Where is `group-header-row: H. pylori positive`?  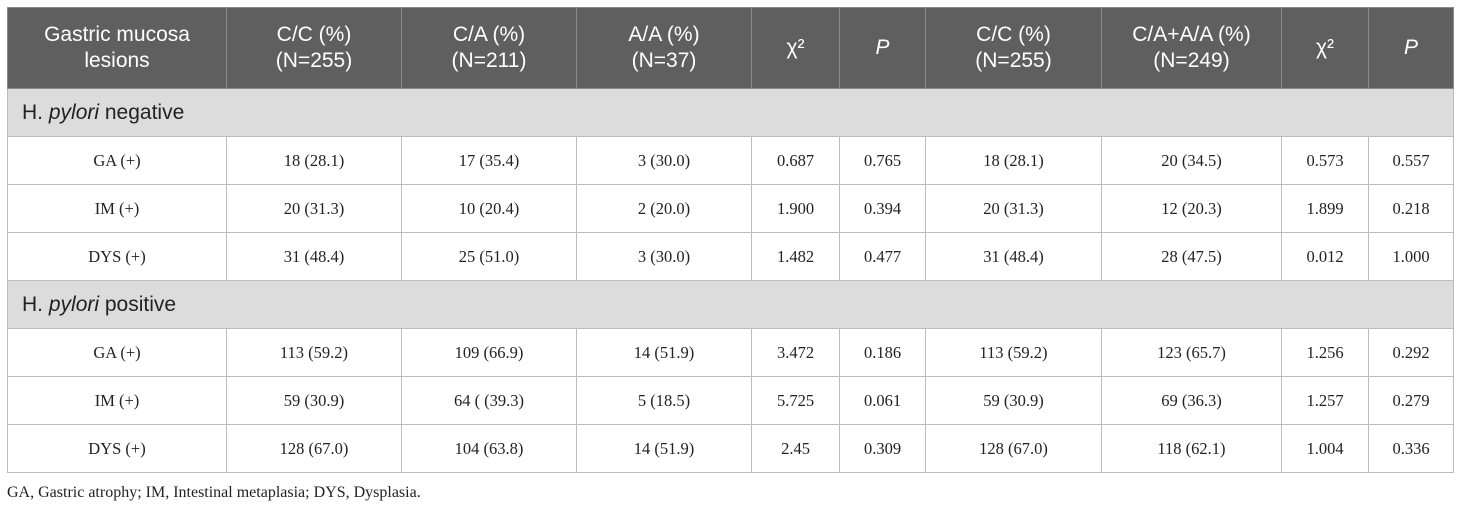 group-header-row: H. pylori positive is located at coordinates (730, 304).